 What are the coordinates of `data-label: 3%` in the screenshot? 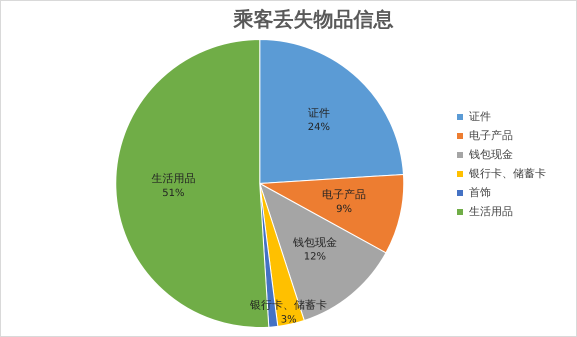 It's located at (288, 320).